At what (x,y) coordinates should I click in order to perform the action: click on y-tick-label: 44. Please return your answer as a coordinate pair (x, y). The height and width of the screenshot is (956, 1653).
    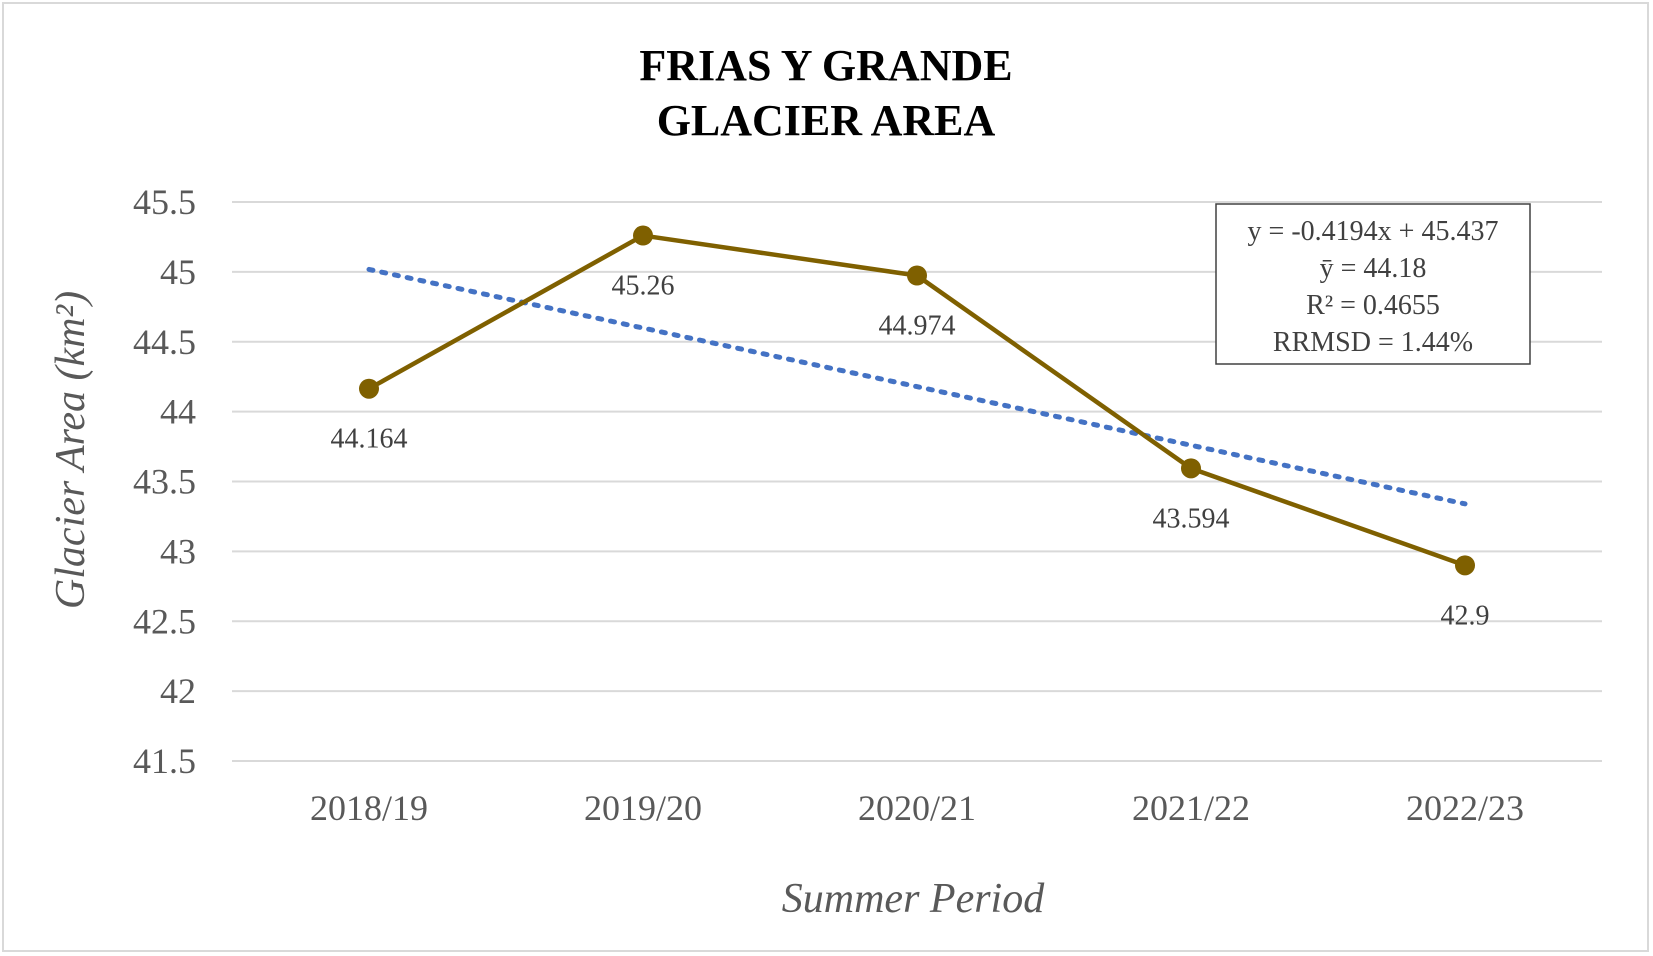
    Looking at the image, I should click on (178, 412).